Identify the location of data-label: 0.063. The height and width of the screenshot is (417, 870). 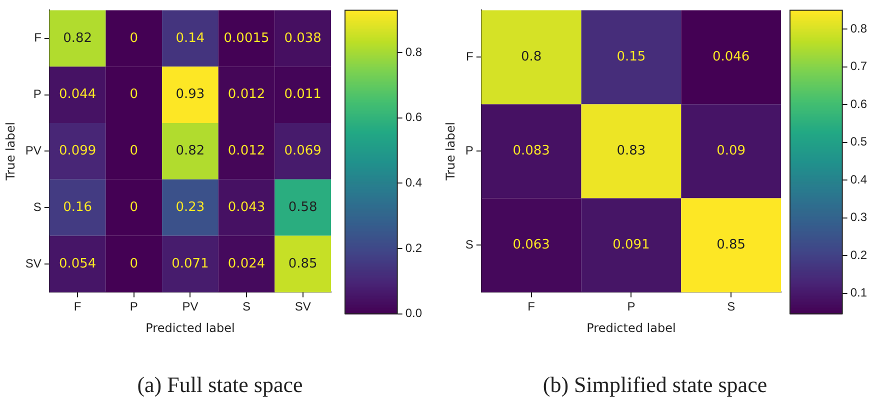
(531, 245).